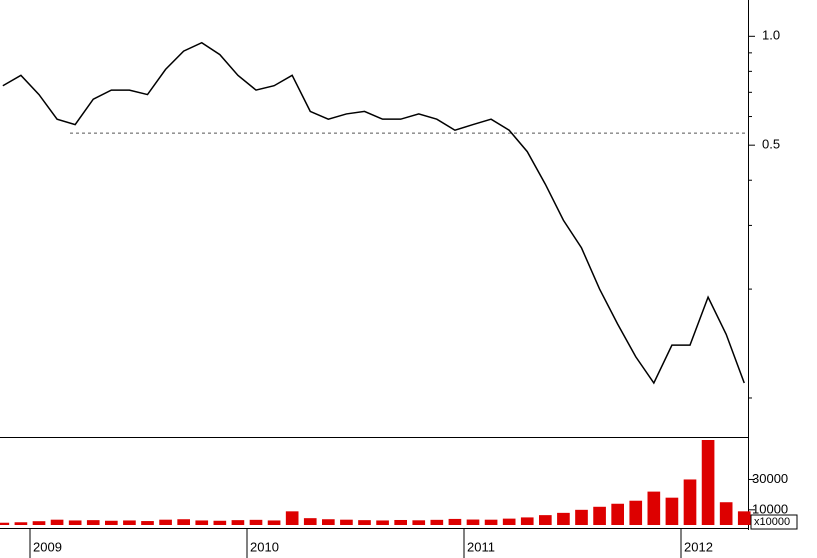  I want to click on y-tick-label: 0.5, so click(771, 144).